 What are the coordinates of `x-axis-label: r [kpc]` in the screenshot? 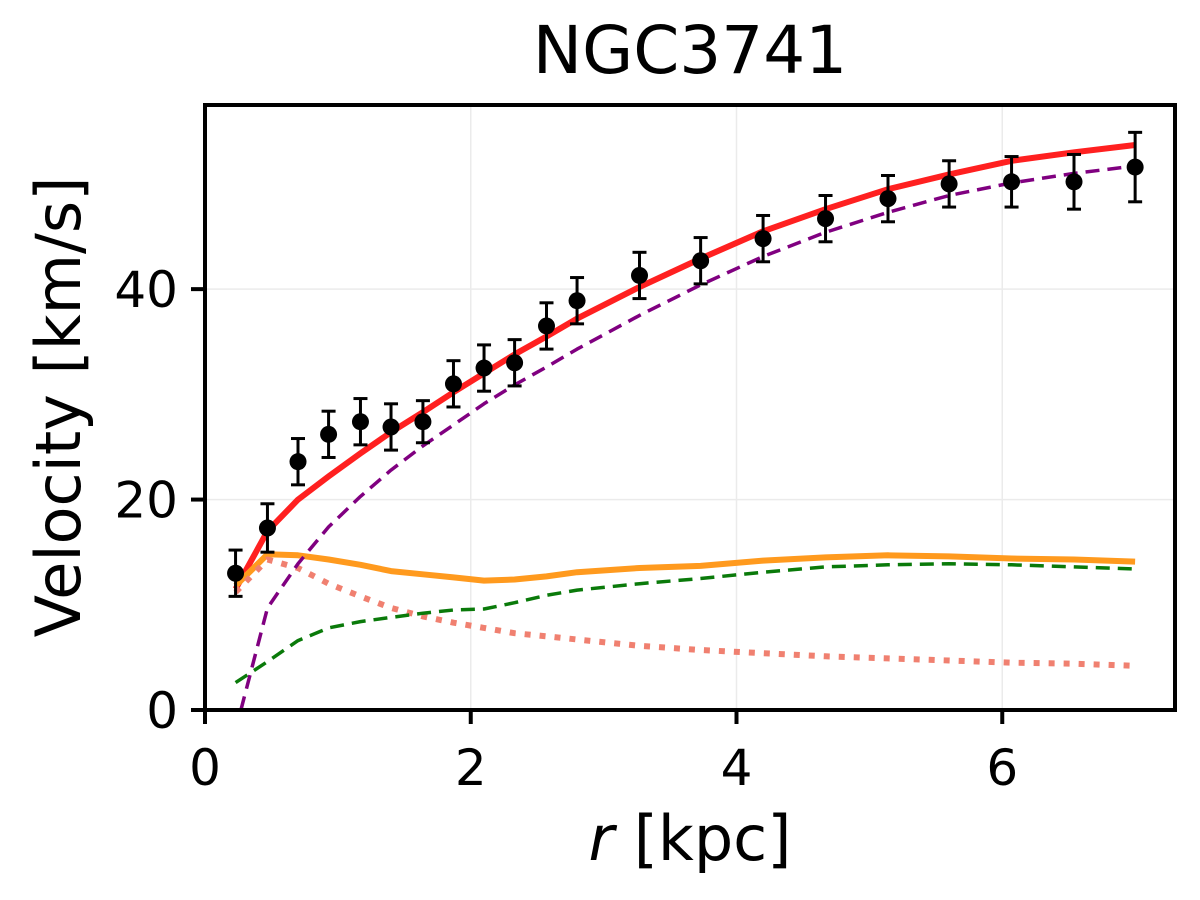 It's located at (690, 838).